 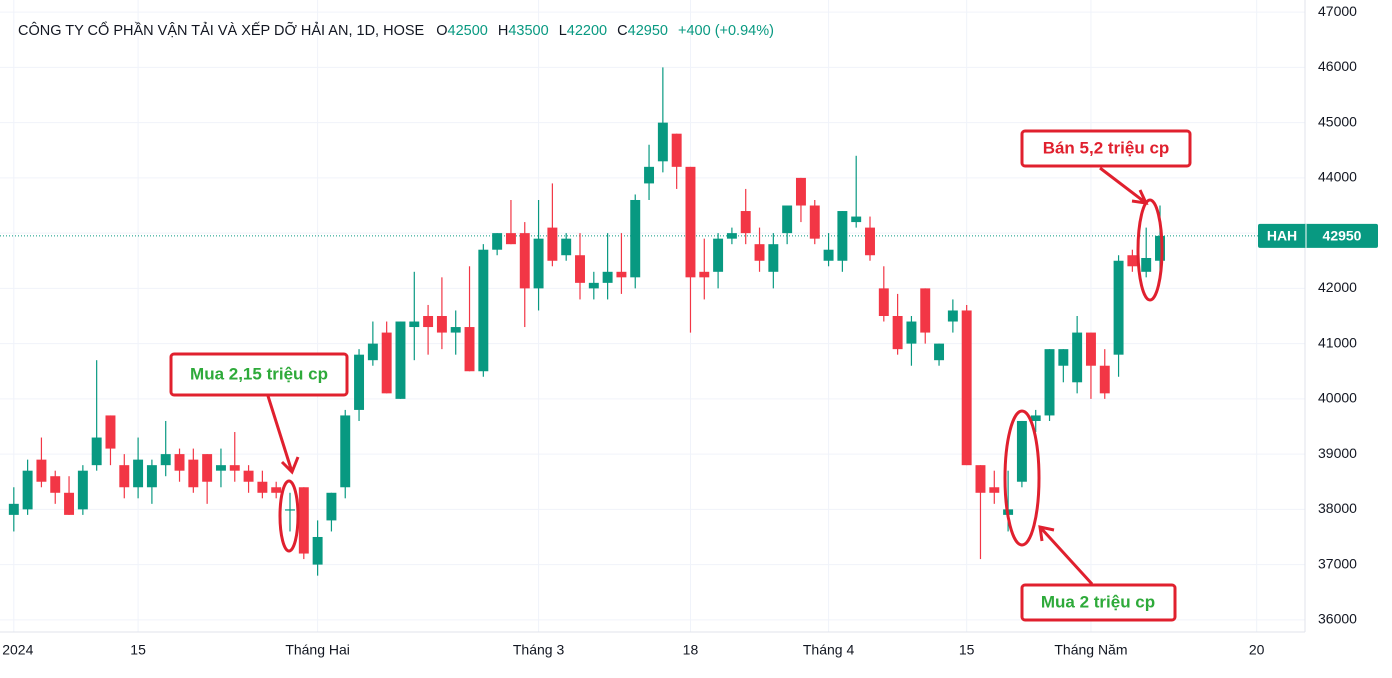 I want to click on x-tick-label: Tháng 3, so click(x=539, y=650).